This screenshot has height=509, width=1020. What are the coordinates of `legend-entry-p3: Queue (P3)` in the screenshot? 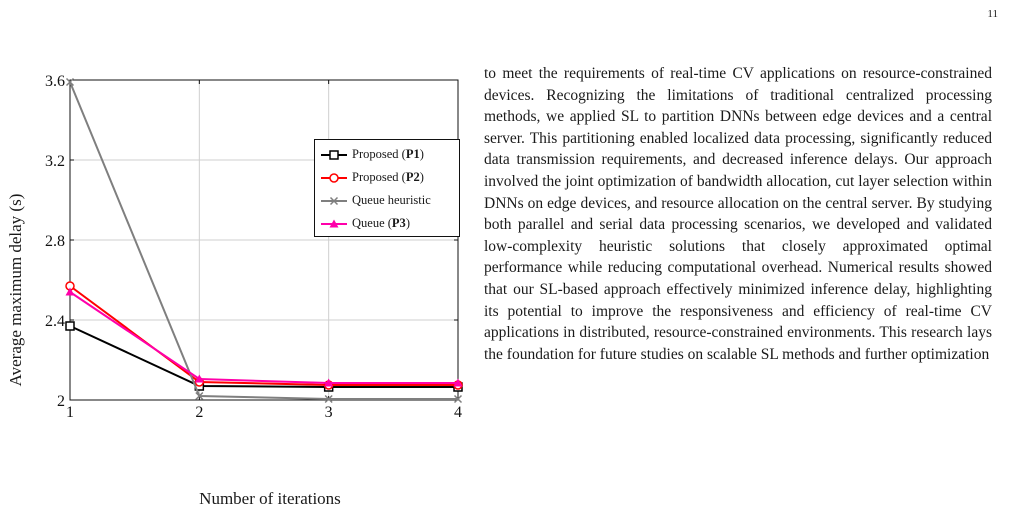 It's located at (387, 223).